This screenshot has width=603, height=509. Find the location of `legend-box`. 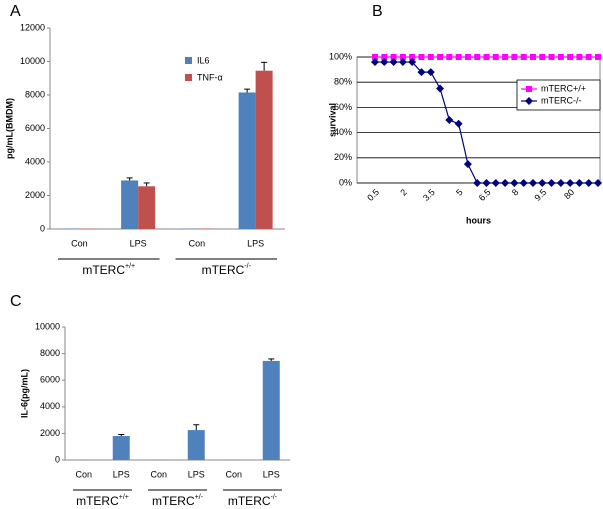

legend-box is located at coordinates (558, 95).